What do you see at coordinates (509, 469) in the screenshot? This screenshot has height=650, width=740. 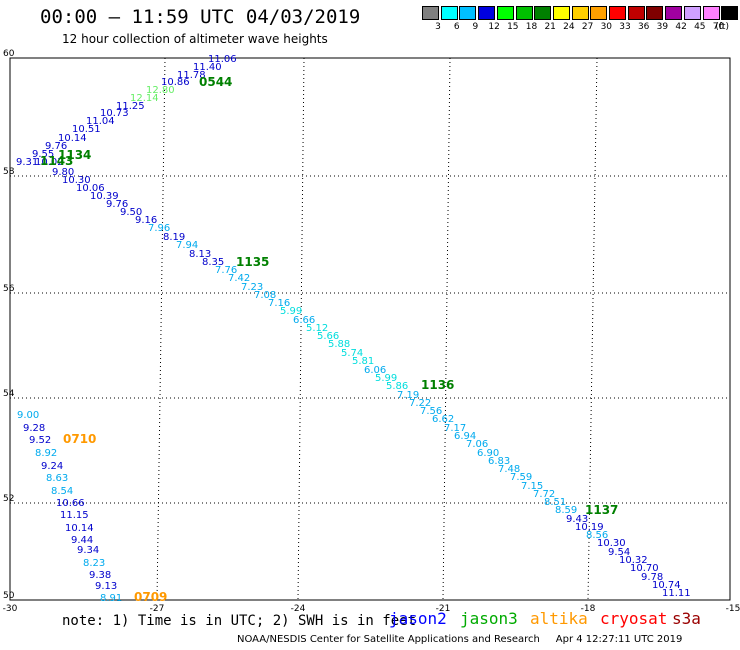 I see `wave-height-value: 7.48` at bounding box center [509, 469].